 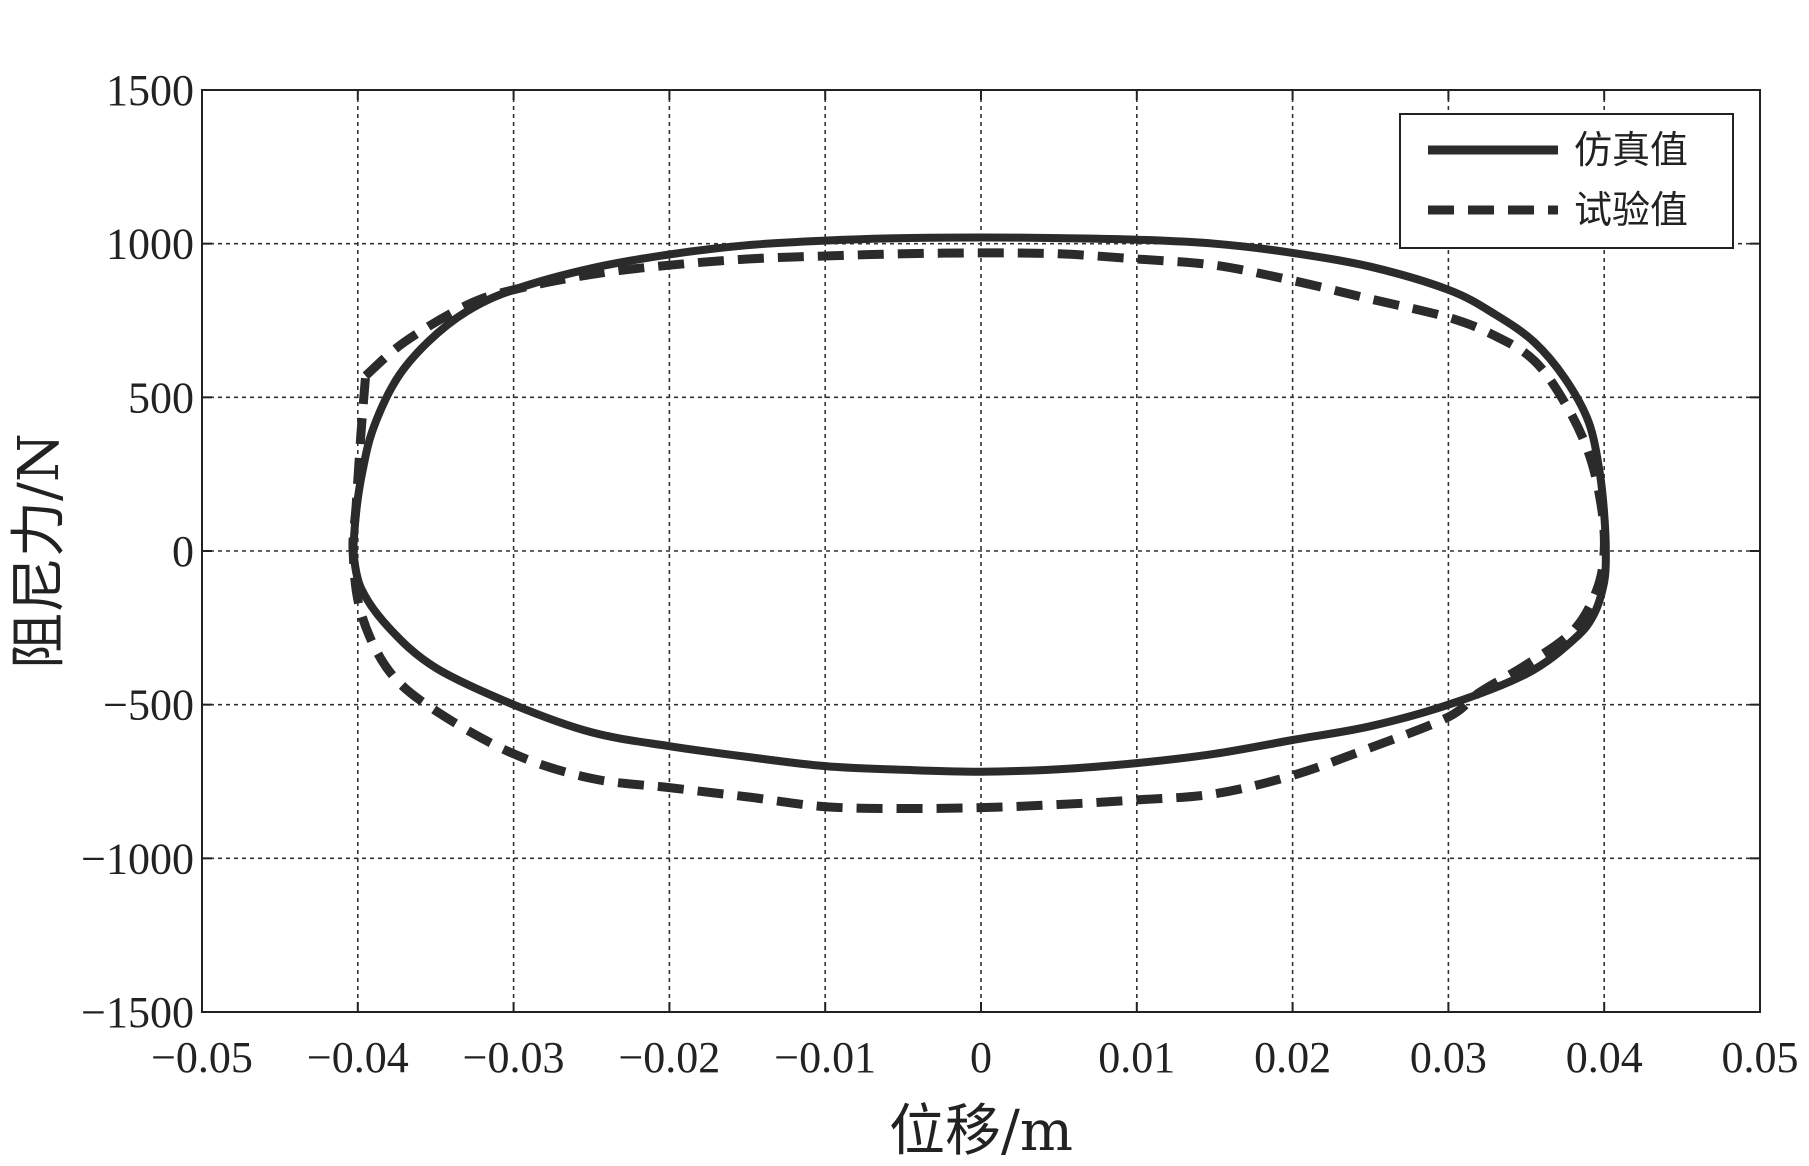 I want to click on x-tick-label: 0.04, so click(x=1604, y=1057).